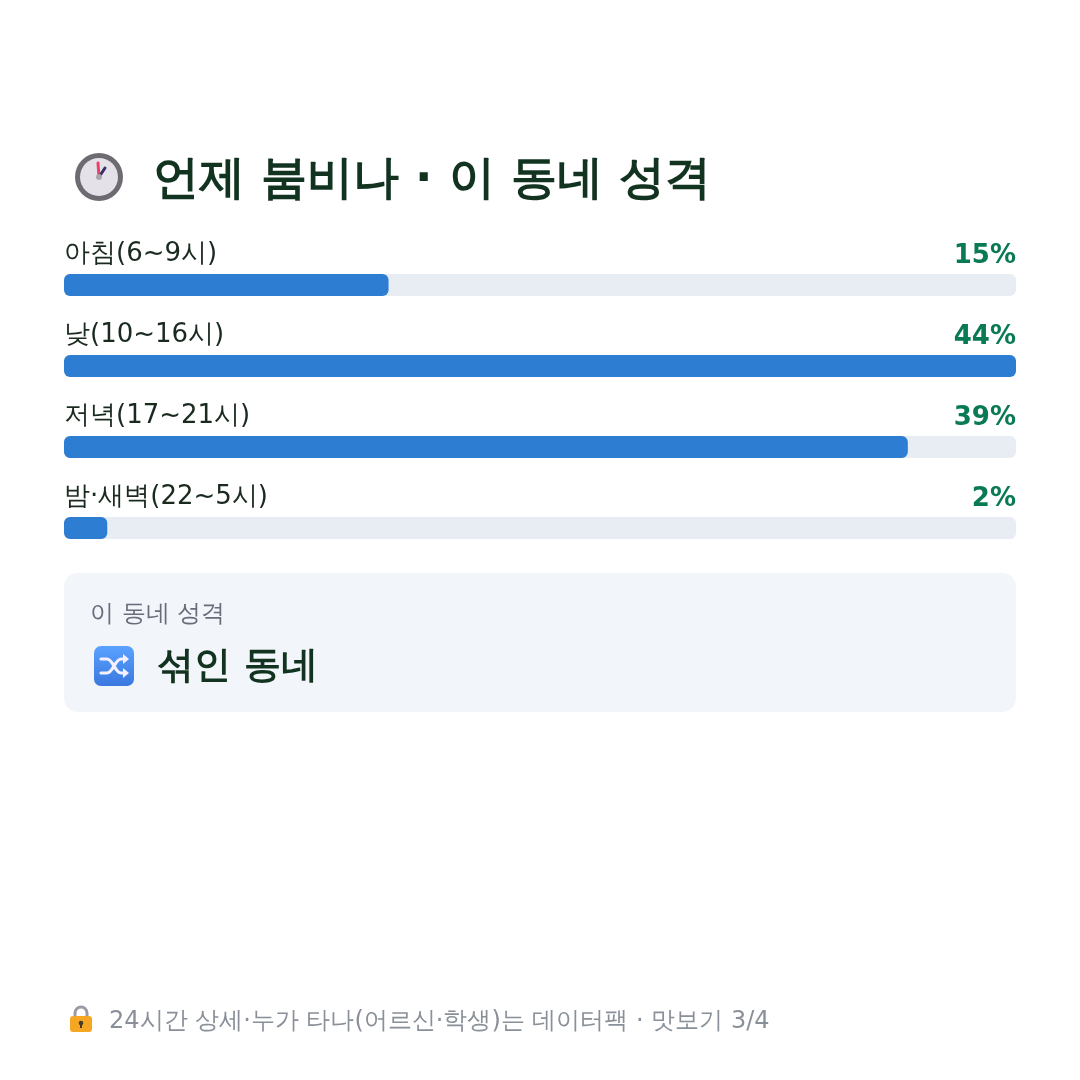 Image resolution: width=1080 pixels, height=1080 pixels. Describe the element at coordinates (157, 414) in the screenshot. I see `y-tick-label: 저녁(17~21시)` at that location.